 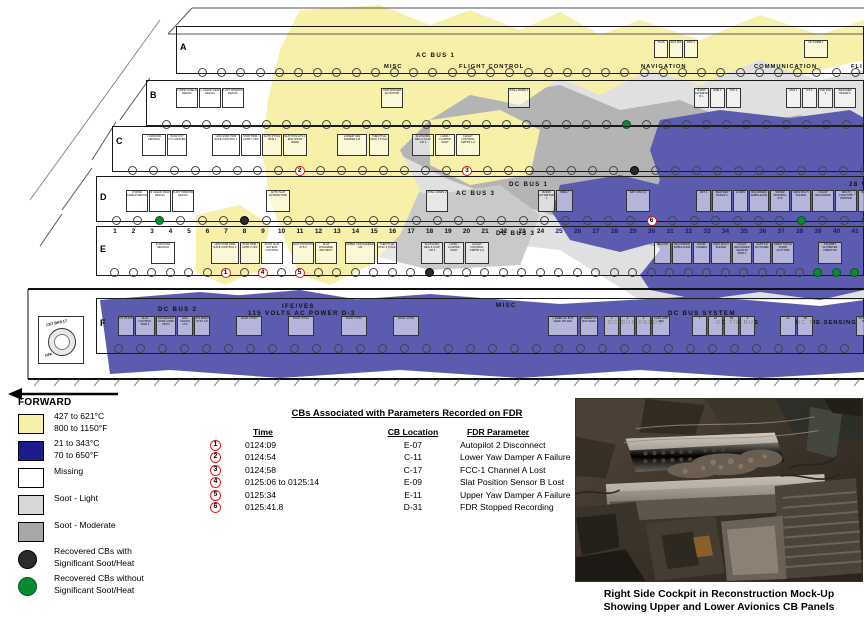 I want to click on ckt-bkr-light-knob: CKT BKR LT OFF, so click(x=61, y=340).